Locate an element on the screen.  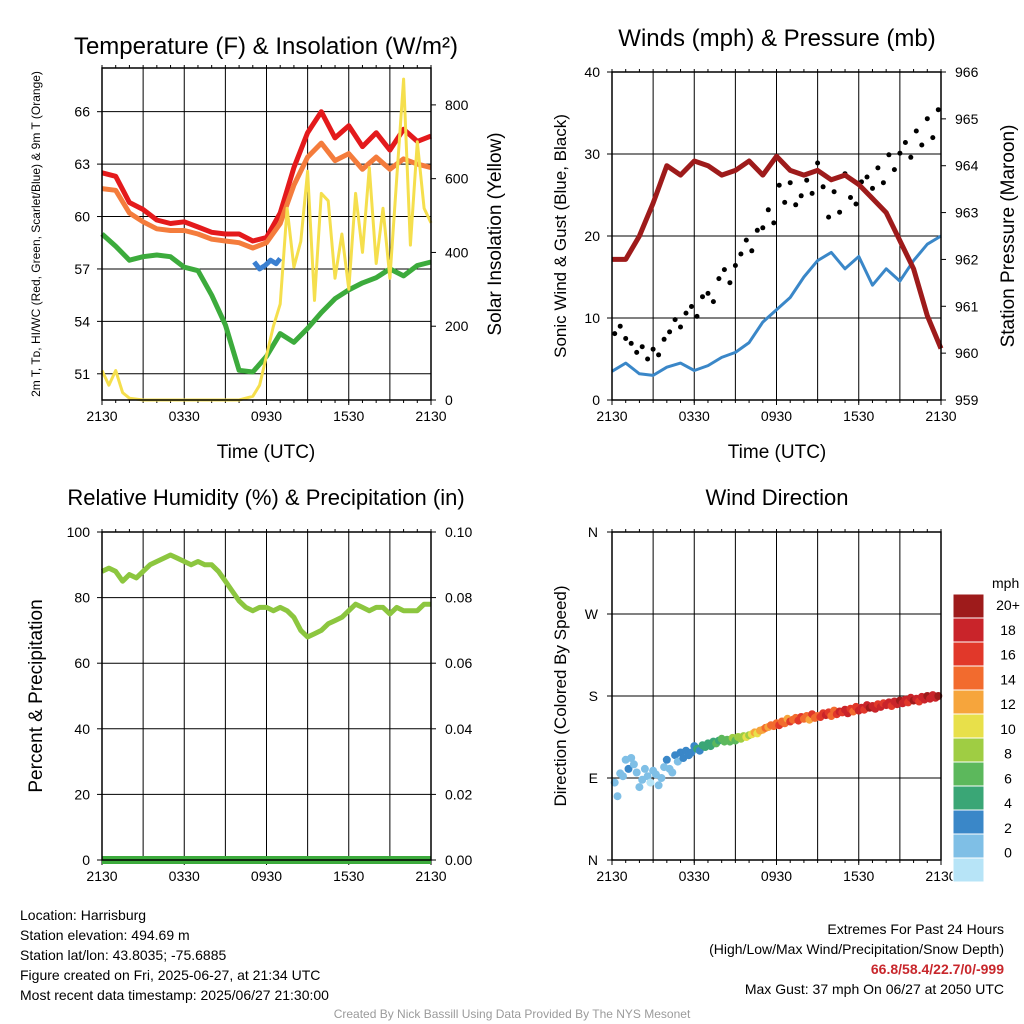
dir-frame is located at coordinates (776, 696).